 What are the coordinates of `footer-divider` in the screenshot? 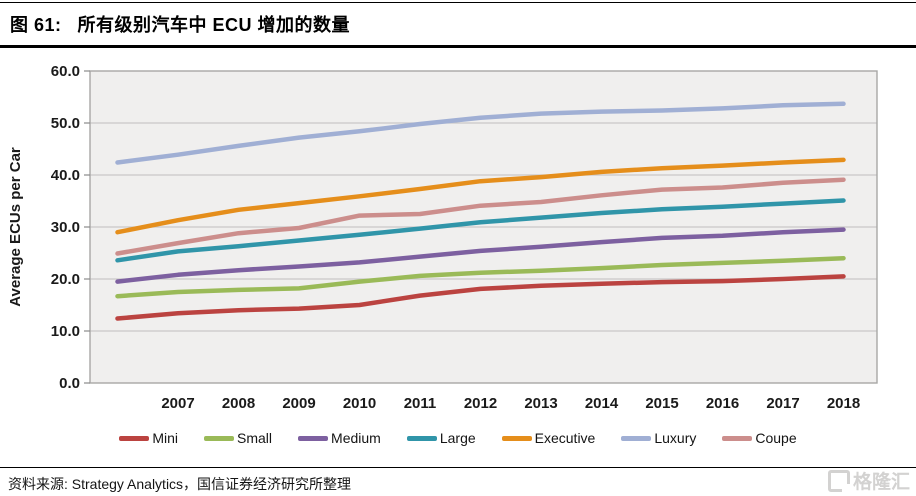 It's located at (458, 467).